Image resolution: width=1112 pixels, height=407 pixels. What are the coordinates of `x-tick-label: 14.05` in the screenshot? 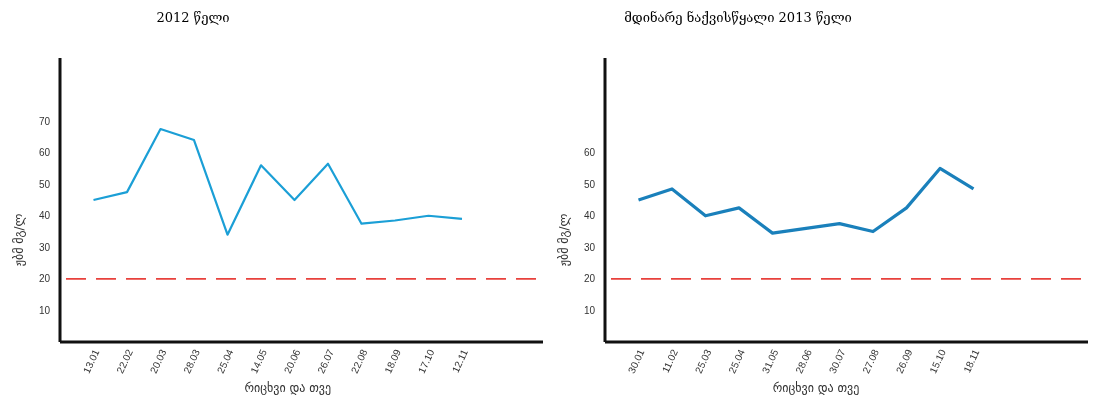 It's located at (259, 361).